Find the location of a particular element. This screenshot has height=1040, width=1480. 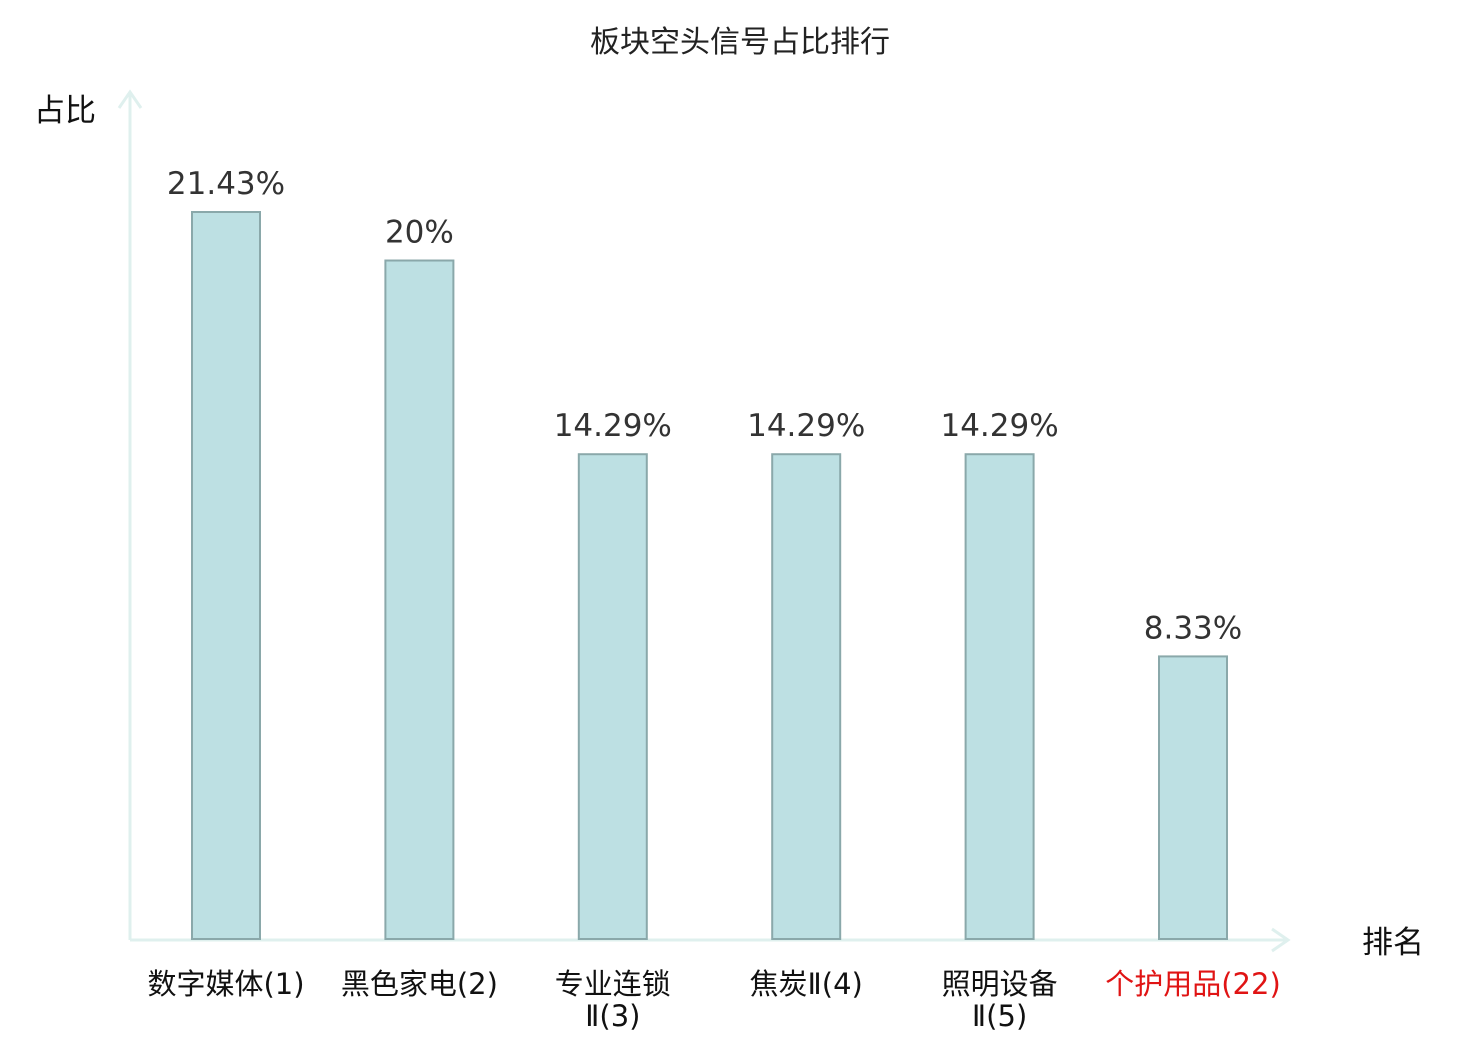

category-label-5-line-2: Ⅱ(5) is located at coordinates (999, 1016).